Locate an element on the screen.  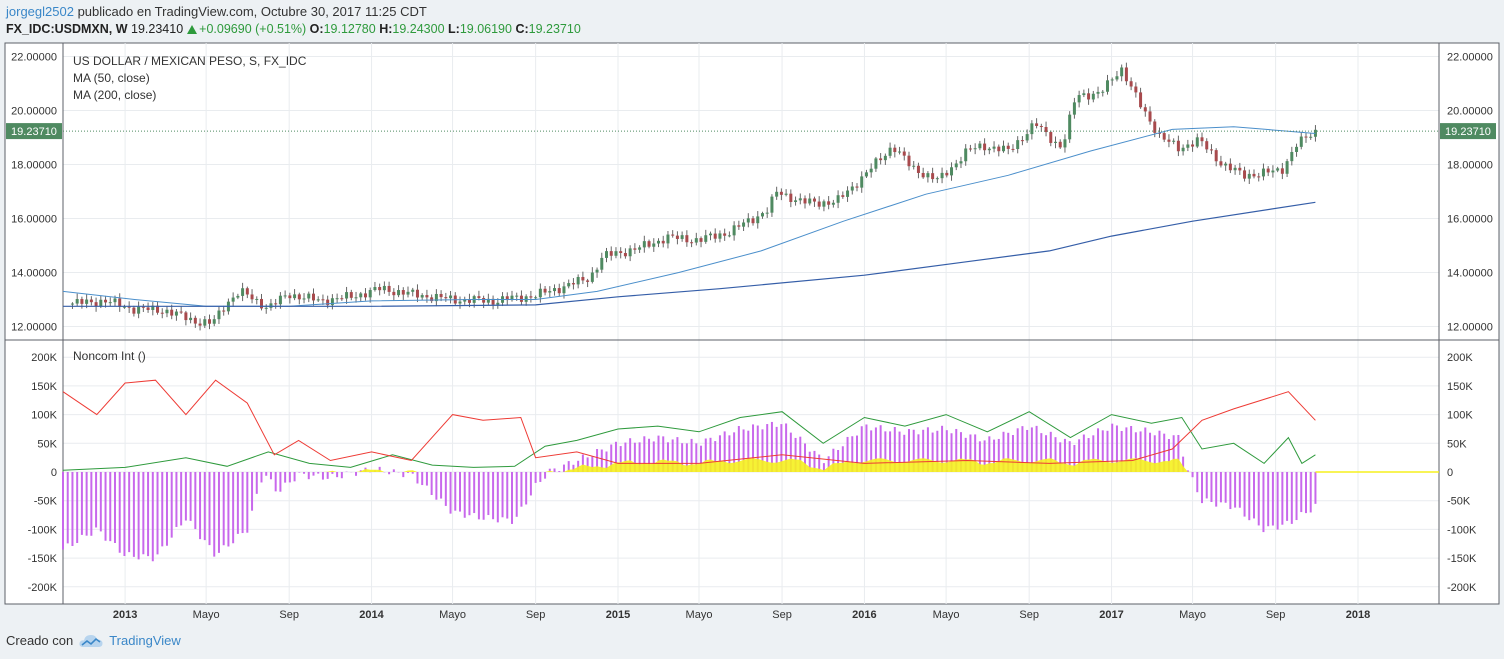
y-tick-label-left: 16.00000 is located at coordinates (34, 220).